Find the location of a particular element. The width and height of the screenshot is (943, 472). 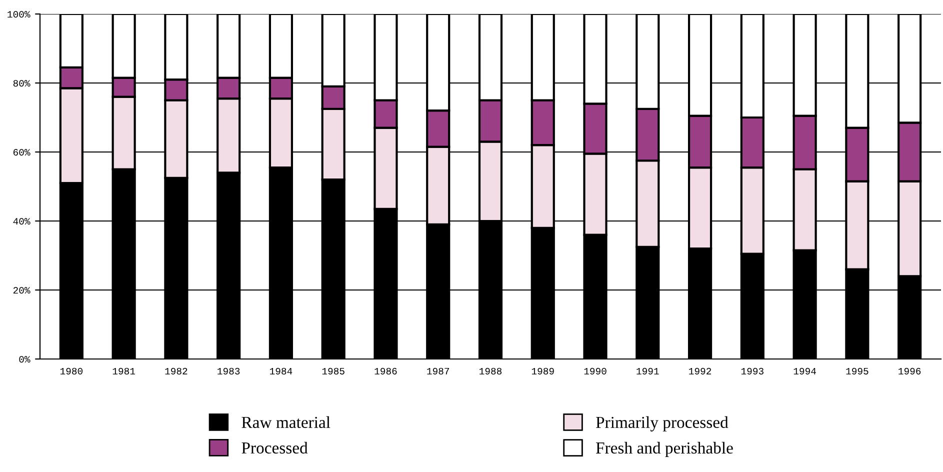

x-tick-label: 1982 is located at coordinates (176, 371).